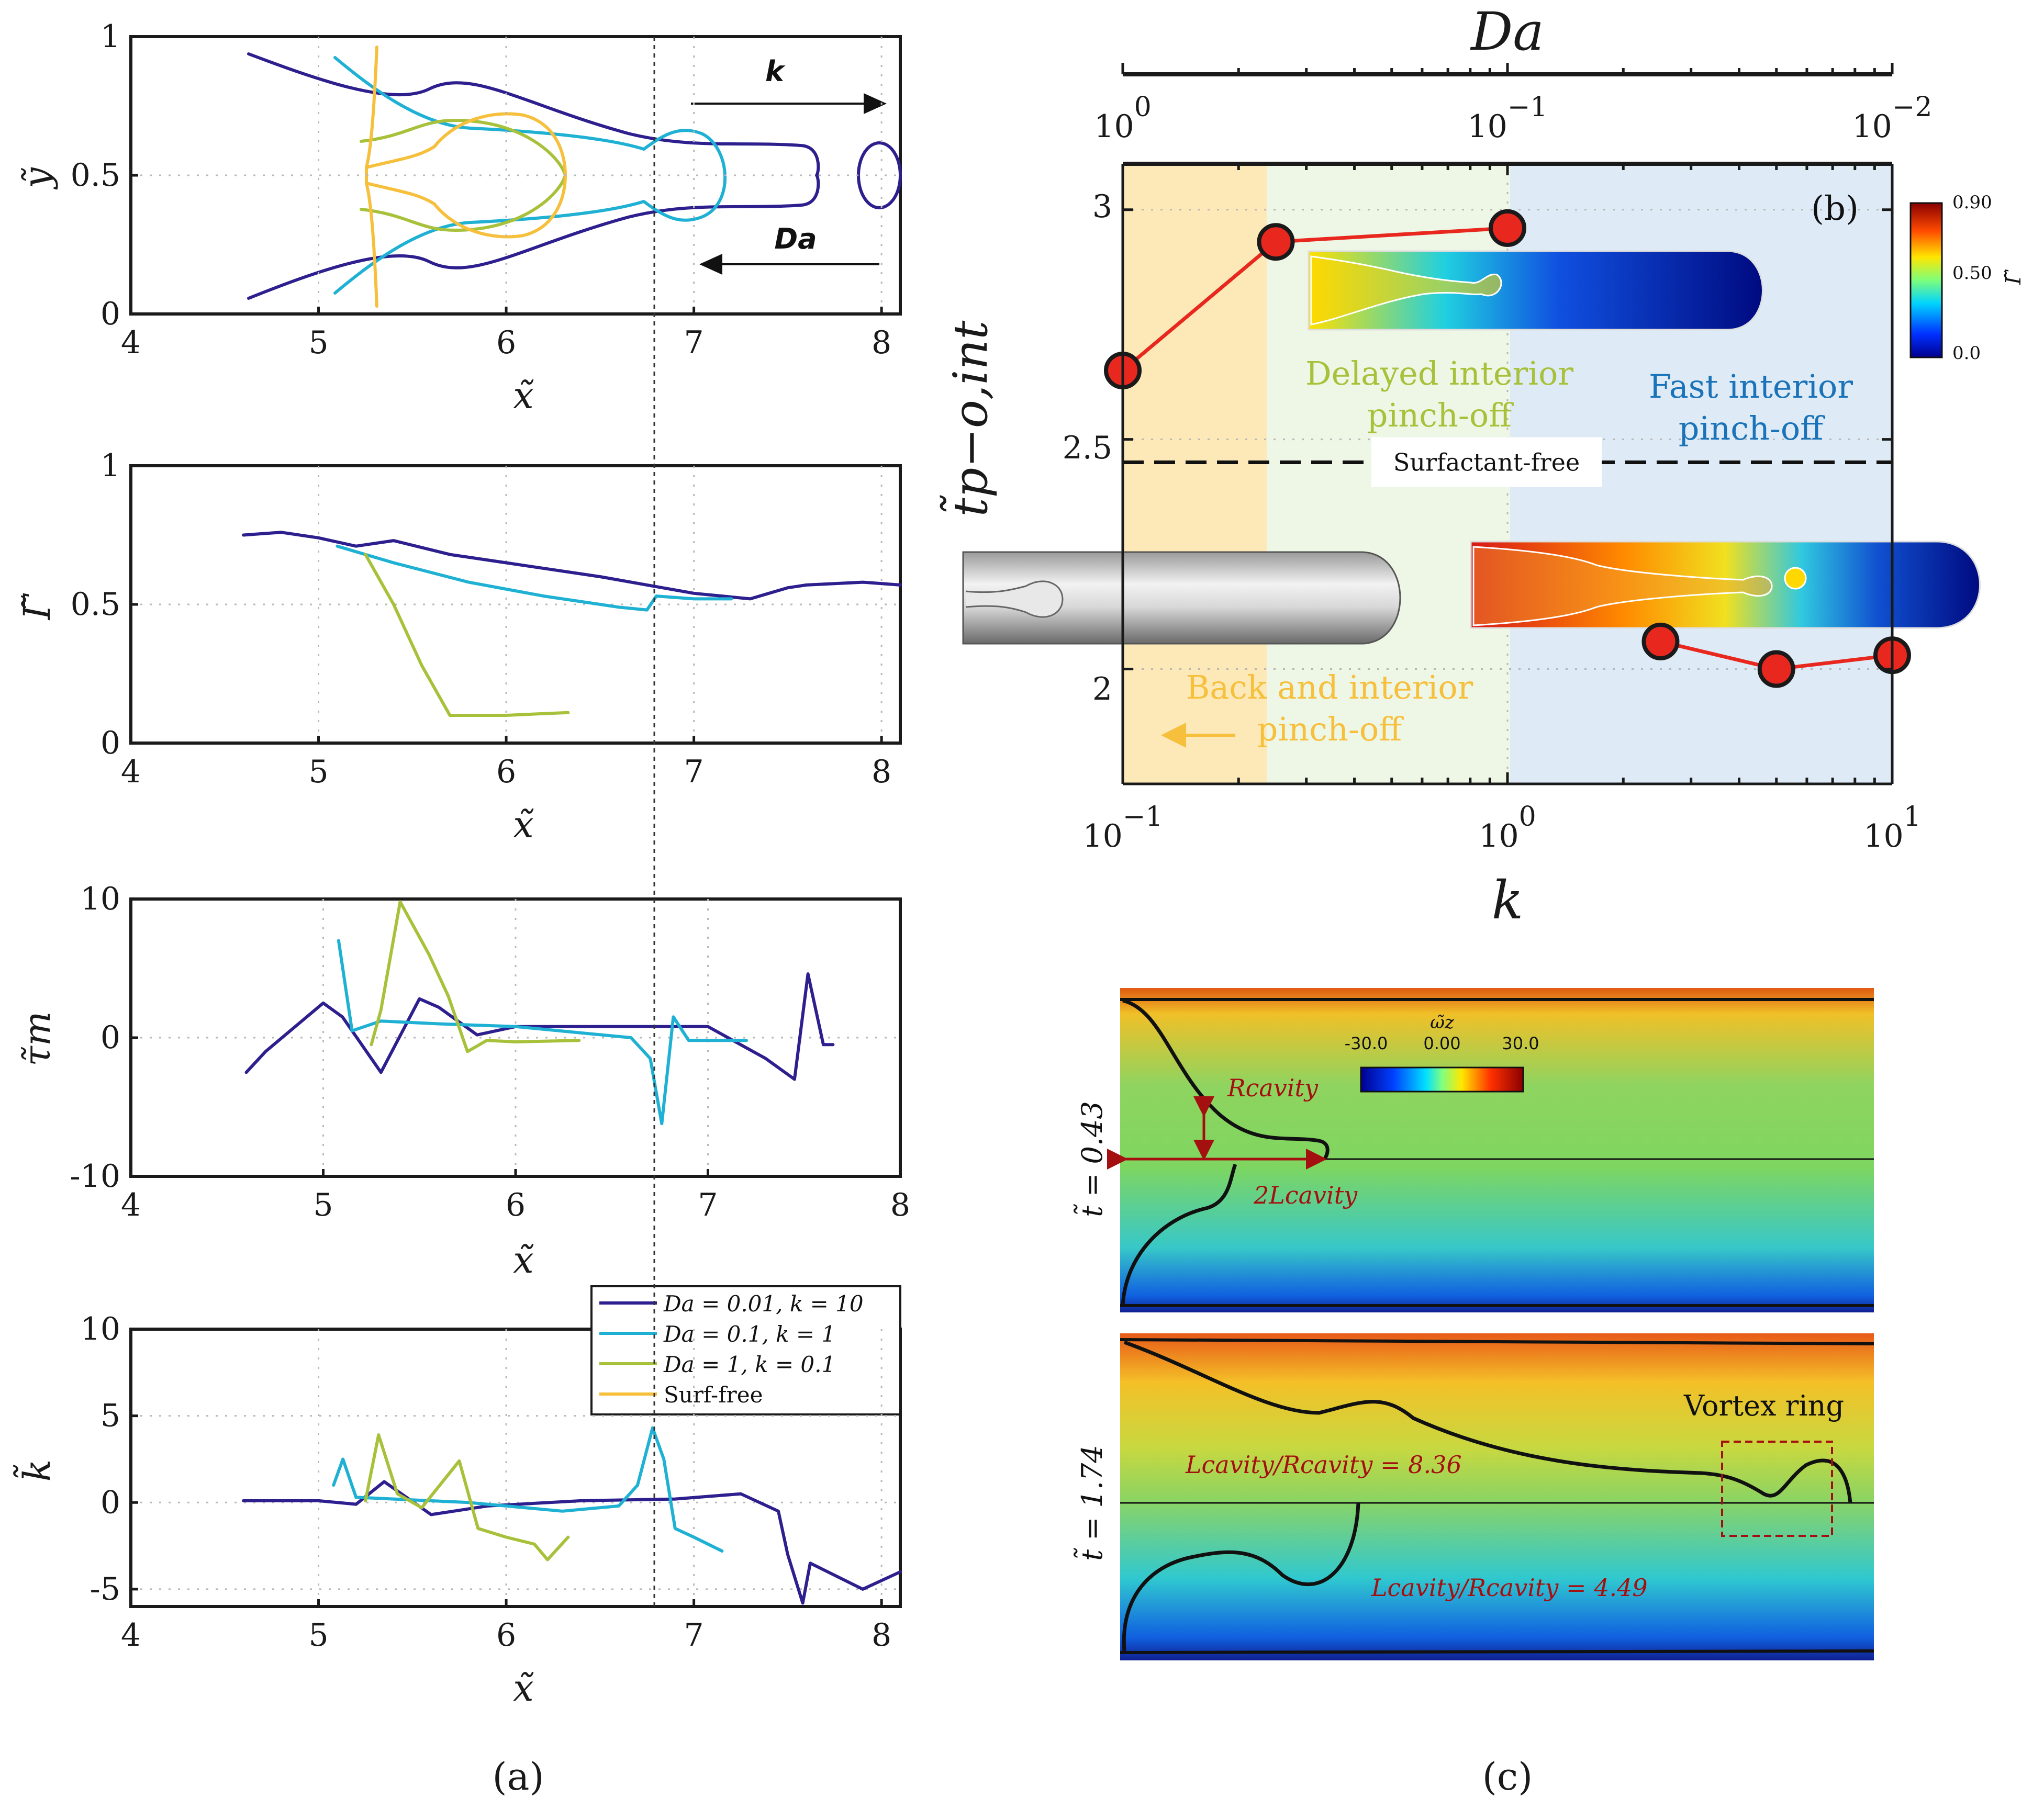 The image size is (2044, 1820). What do you see at coordinates (37, 607) in the screenshot?
I see `y-axis-label: Γ̃` at bounding box center [37, 607].